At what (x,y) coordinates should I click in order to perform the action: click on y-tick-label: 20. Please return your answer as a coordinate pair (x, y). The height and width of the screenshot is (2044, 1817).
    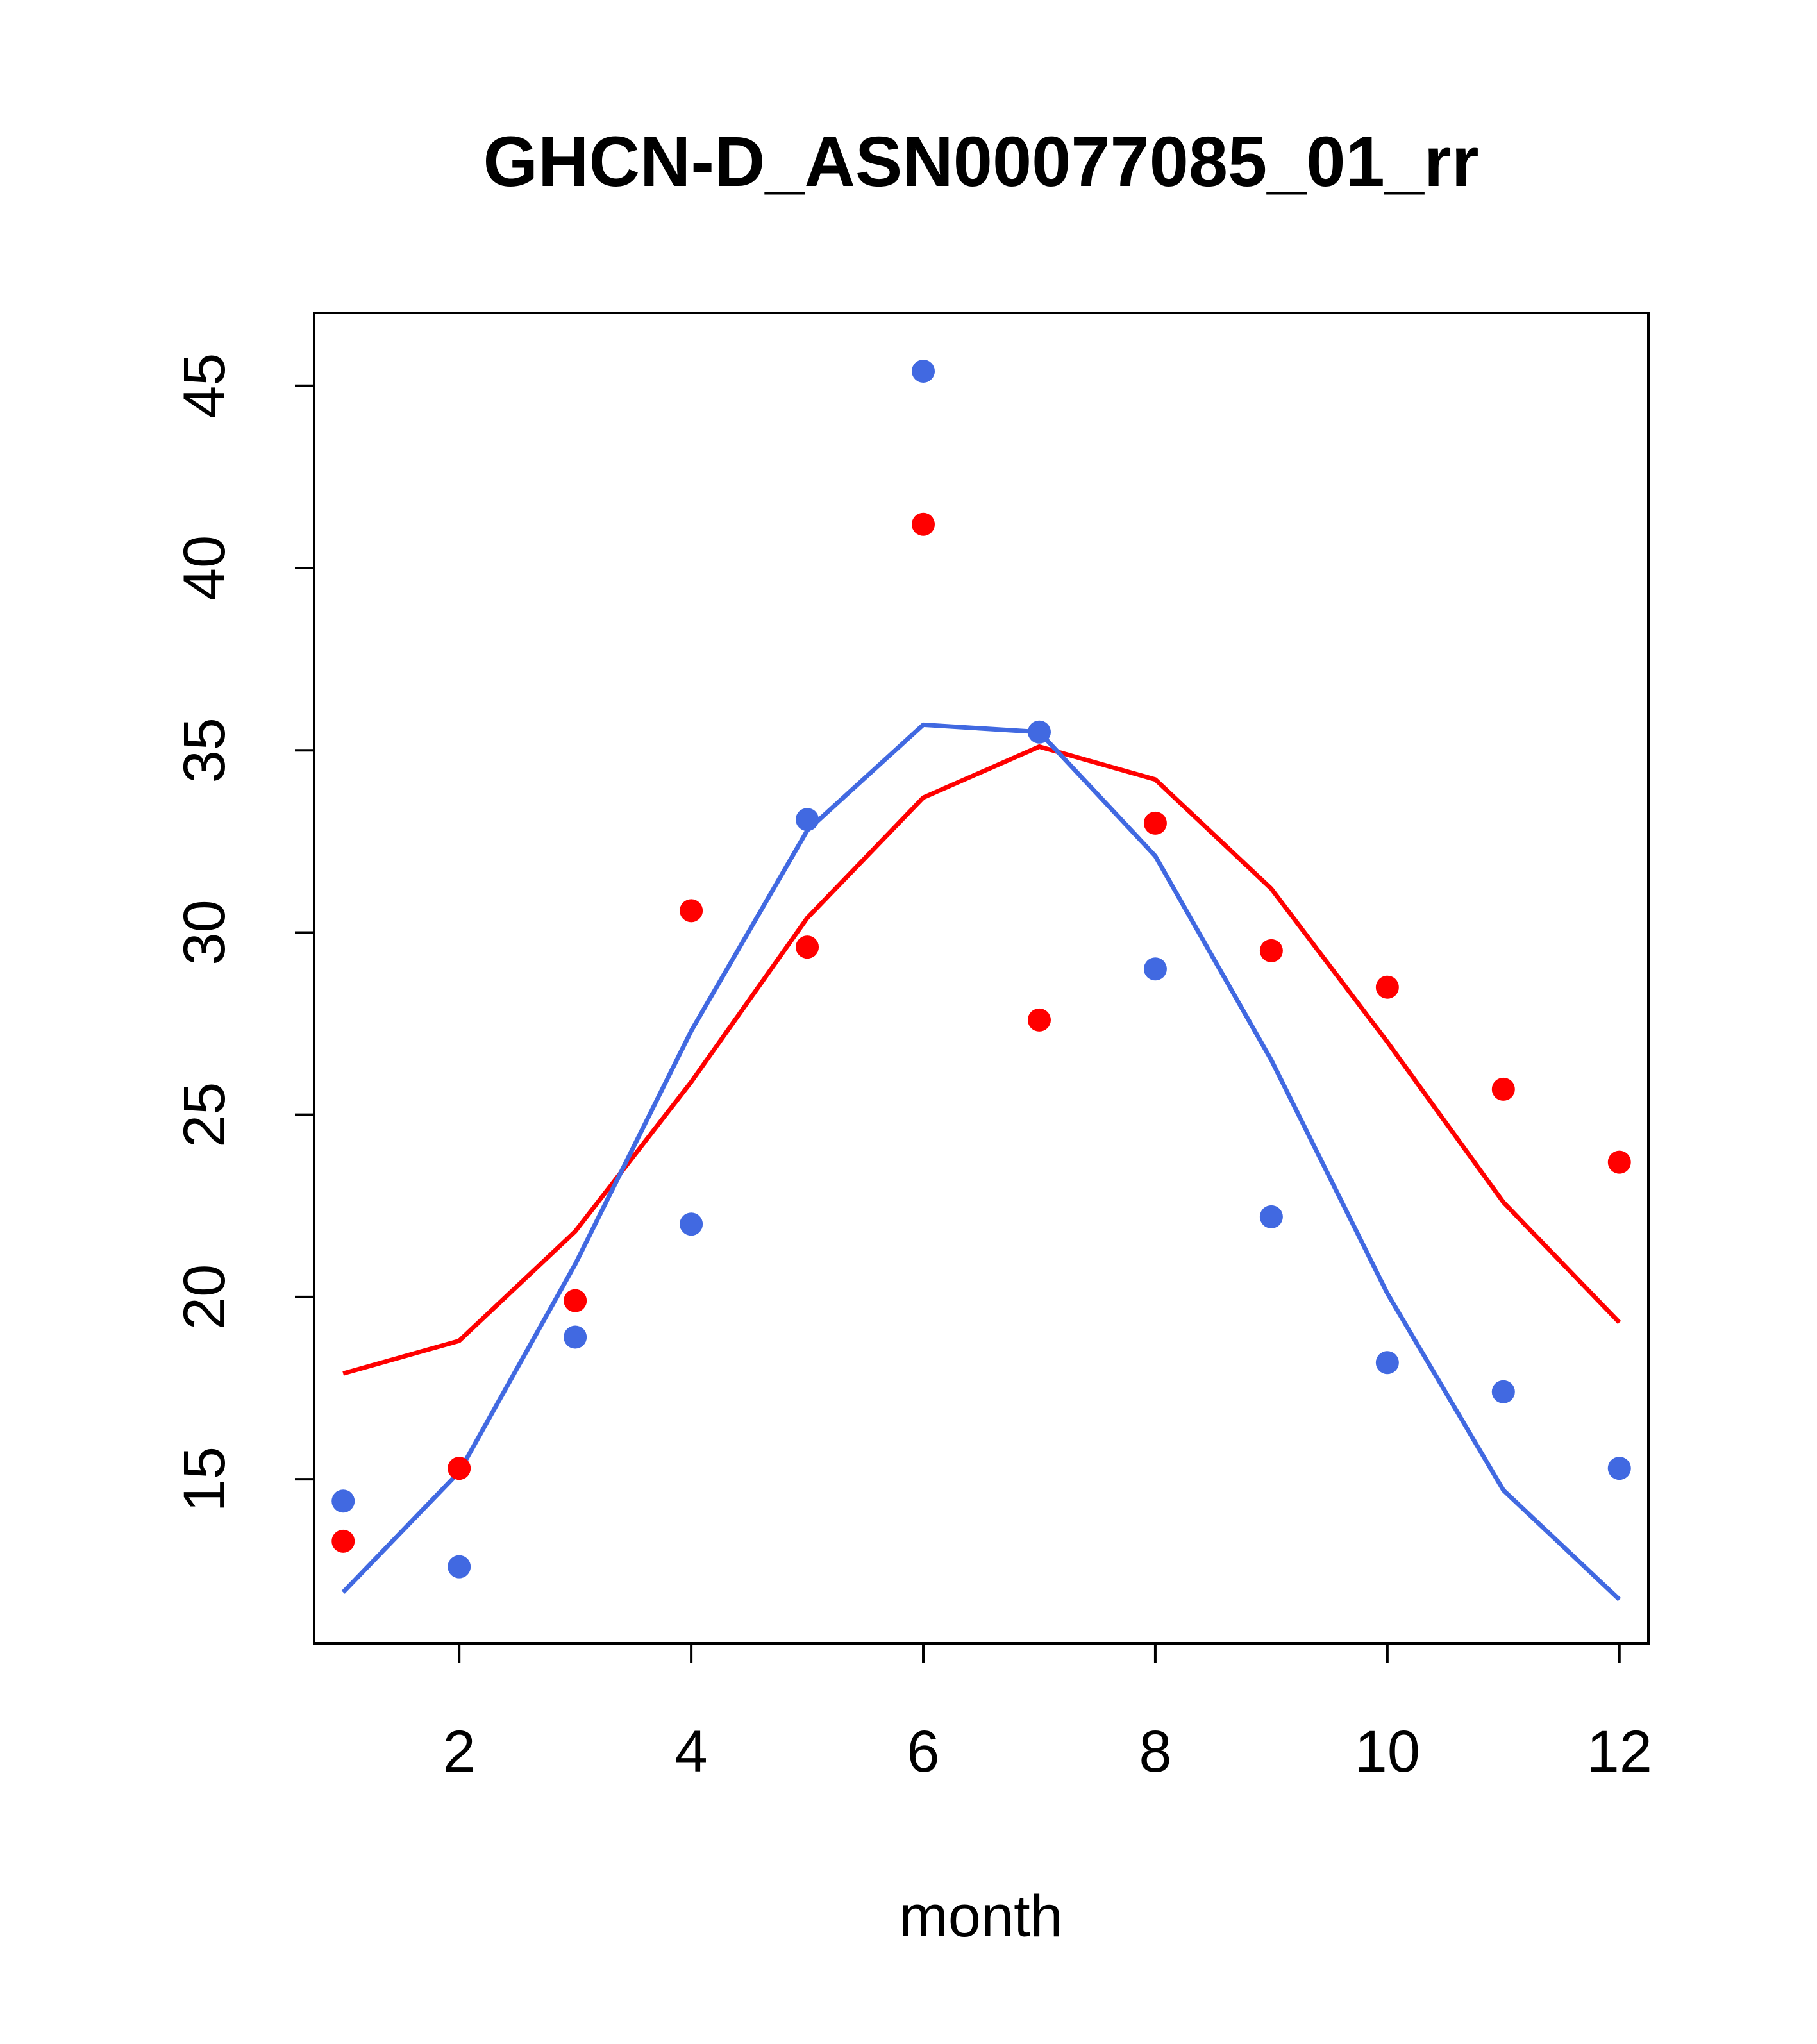
    Looking at the image, I should click on (204, 1297).